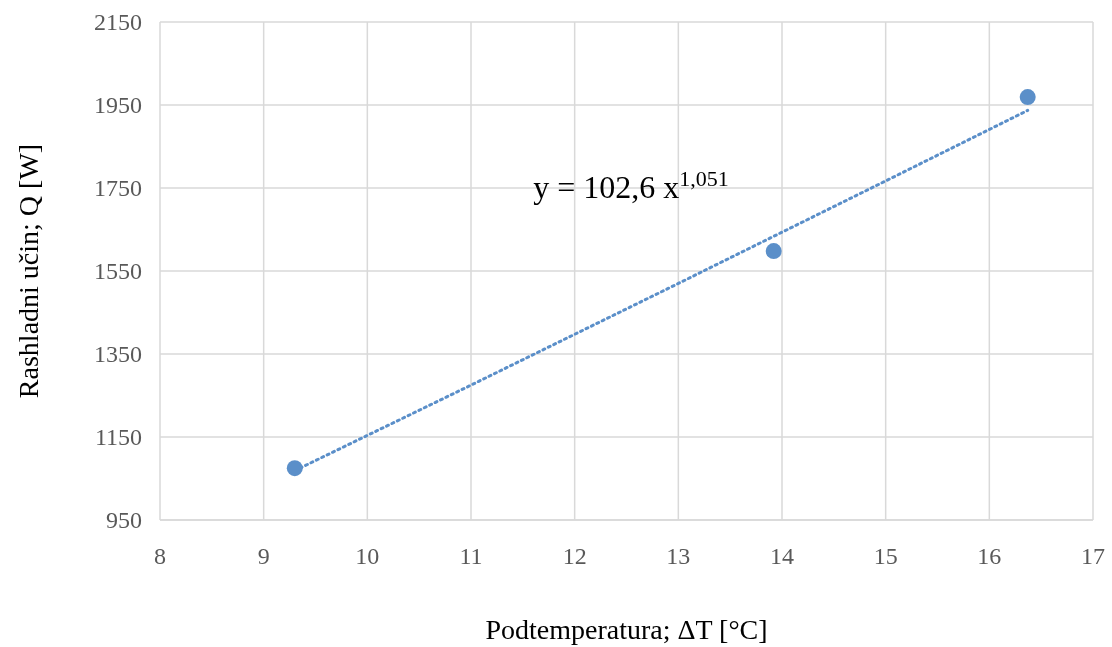 This screenshot has height=647, width=1112. Describe the element at coordinates (471, 556) in the screenshot. I see `x-tick-label: 11` at that location.